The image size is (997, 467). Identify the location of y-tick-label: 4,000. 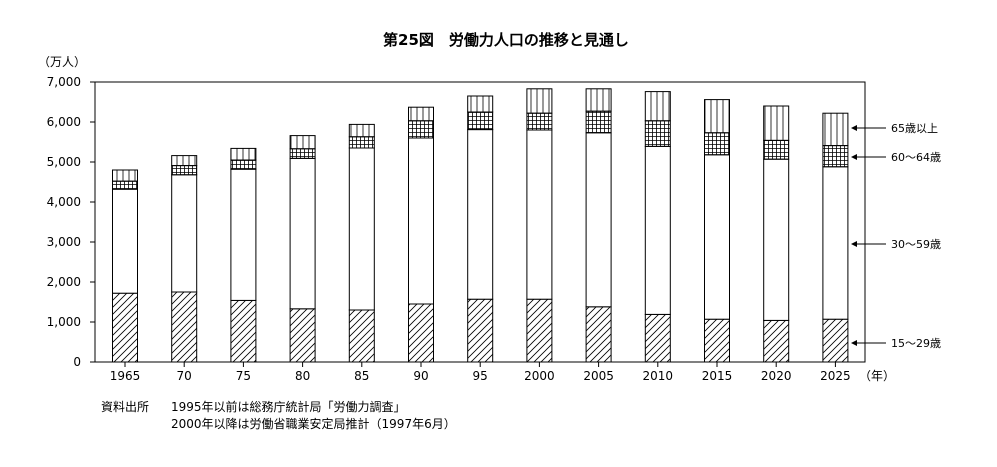
(64, 202).